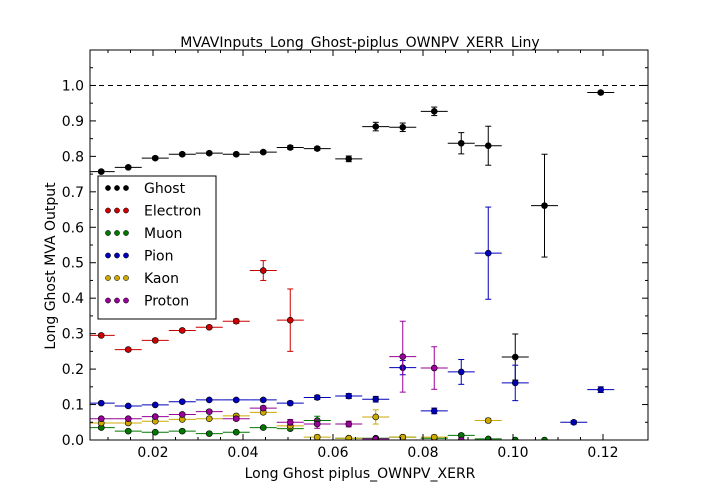  What do you see at coordinates (73, 299) in the screenshot?
I see `y-tick-label: 0.4` at bounding box center [73, 299].